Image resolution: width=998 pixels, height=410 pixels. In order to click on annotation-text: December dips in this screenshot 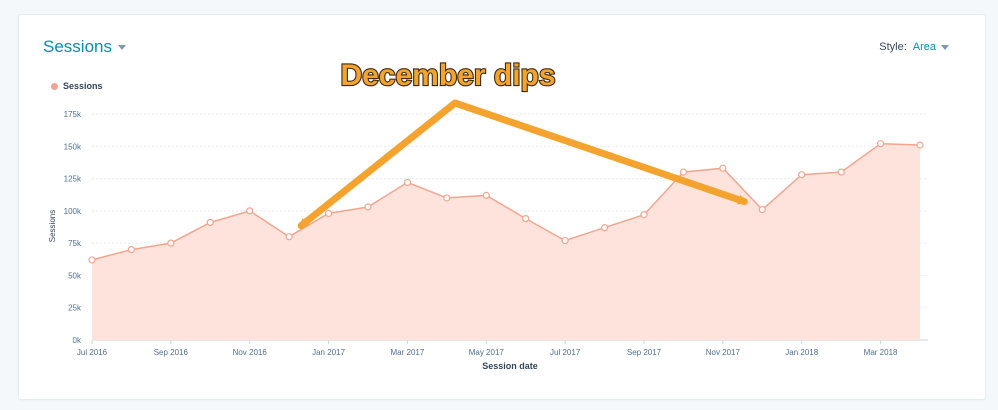, I will do `click(447, 75)`.